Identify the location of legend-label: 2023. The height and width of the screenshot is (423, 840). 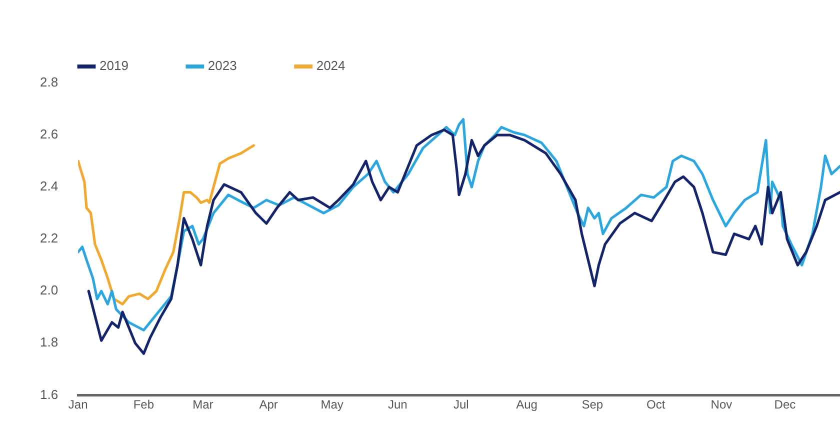
(222, 66).